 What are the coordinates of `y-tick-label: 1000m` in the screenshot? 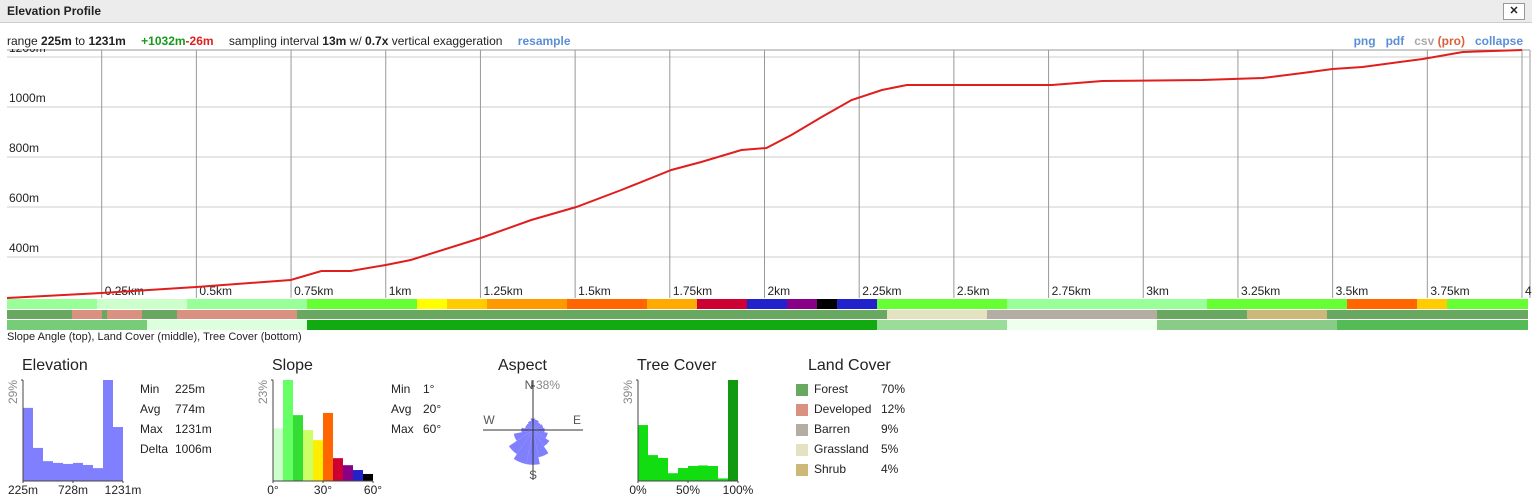 It's located at (27, 98).